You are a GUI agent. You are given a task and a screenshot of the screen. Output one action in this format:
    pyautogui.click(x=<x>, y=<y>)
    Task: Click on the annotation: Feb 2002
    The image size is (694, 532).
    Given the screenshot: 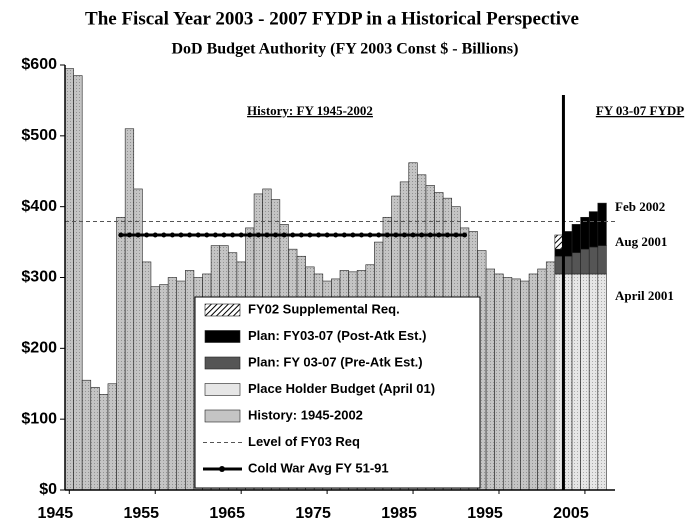 What is the action you would take?
    pyautogui.click(x=640, y=206)
    